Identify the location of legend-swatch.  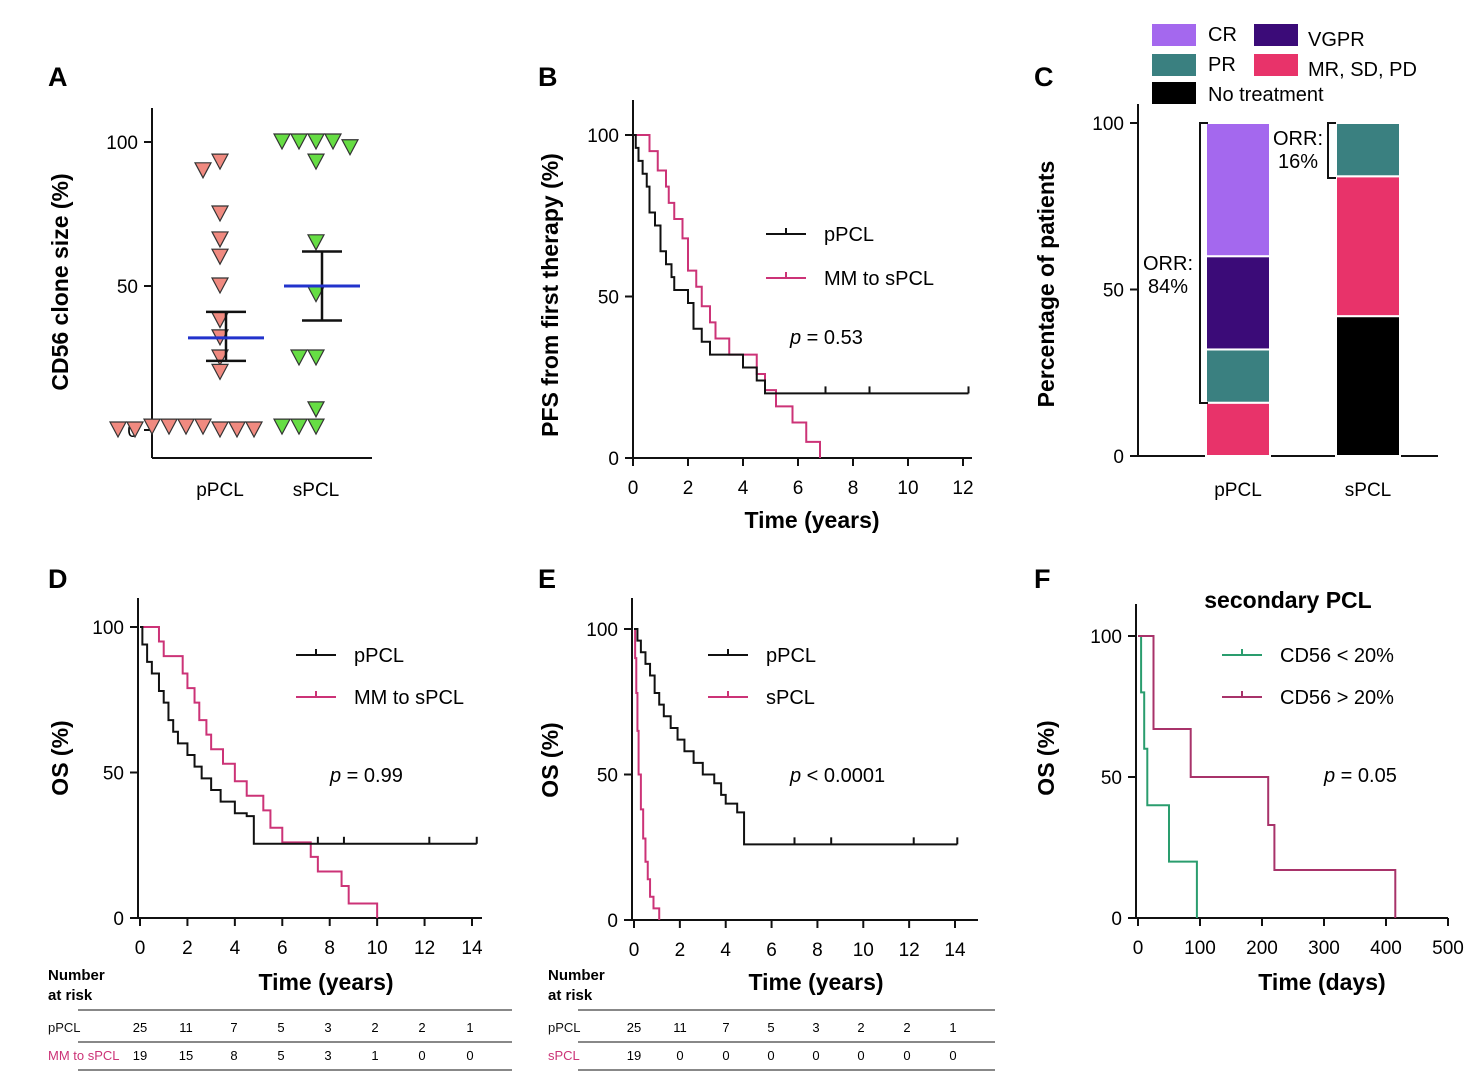
(1276, 65).